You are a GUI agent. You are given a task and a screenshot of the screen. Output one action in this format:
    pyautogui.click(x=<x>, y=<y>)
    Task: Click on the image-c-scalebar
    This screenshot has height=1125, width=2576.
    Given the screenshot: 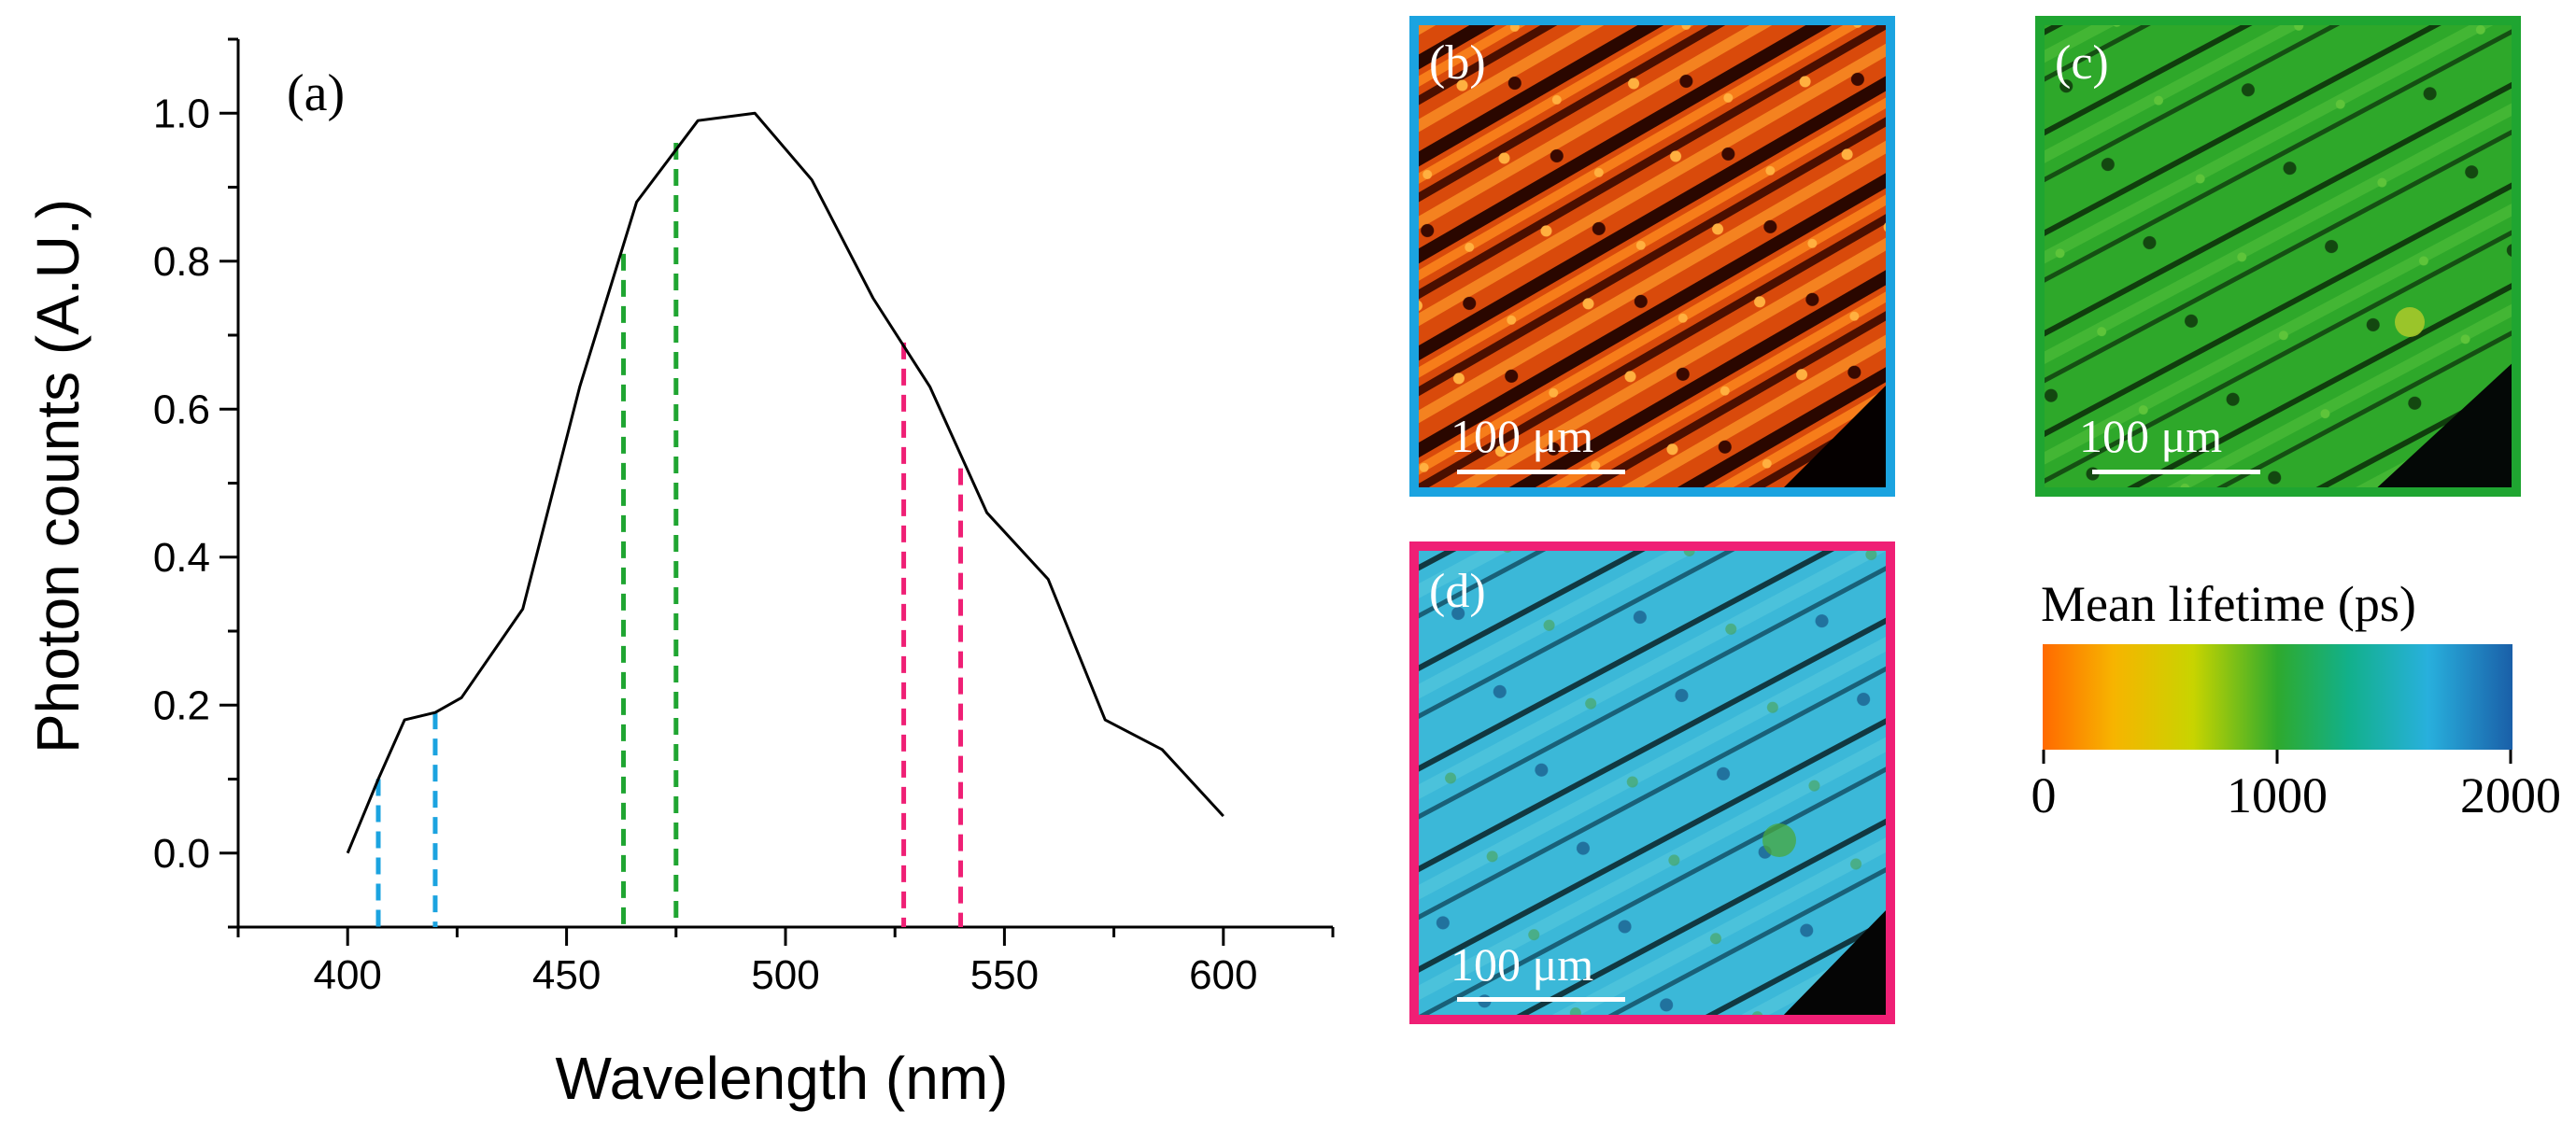 What is the action you would take?
    pyautogui.click(x=2176, y=472)
    